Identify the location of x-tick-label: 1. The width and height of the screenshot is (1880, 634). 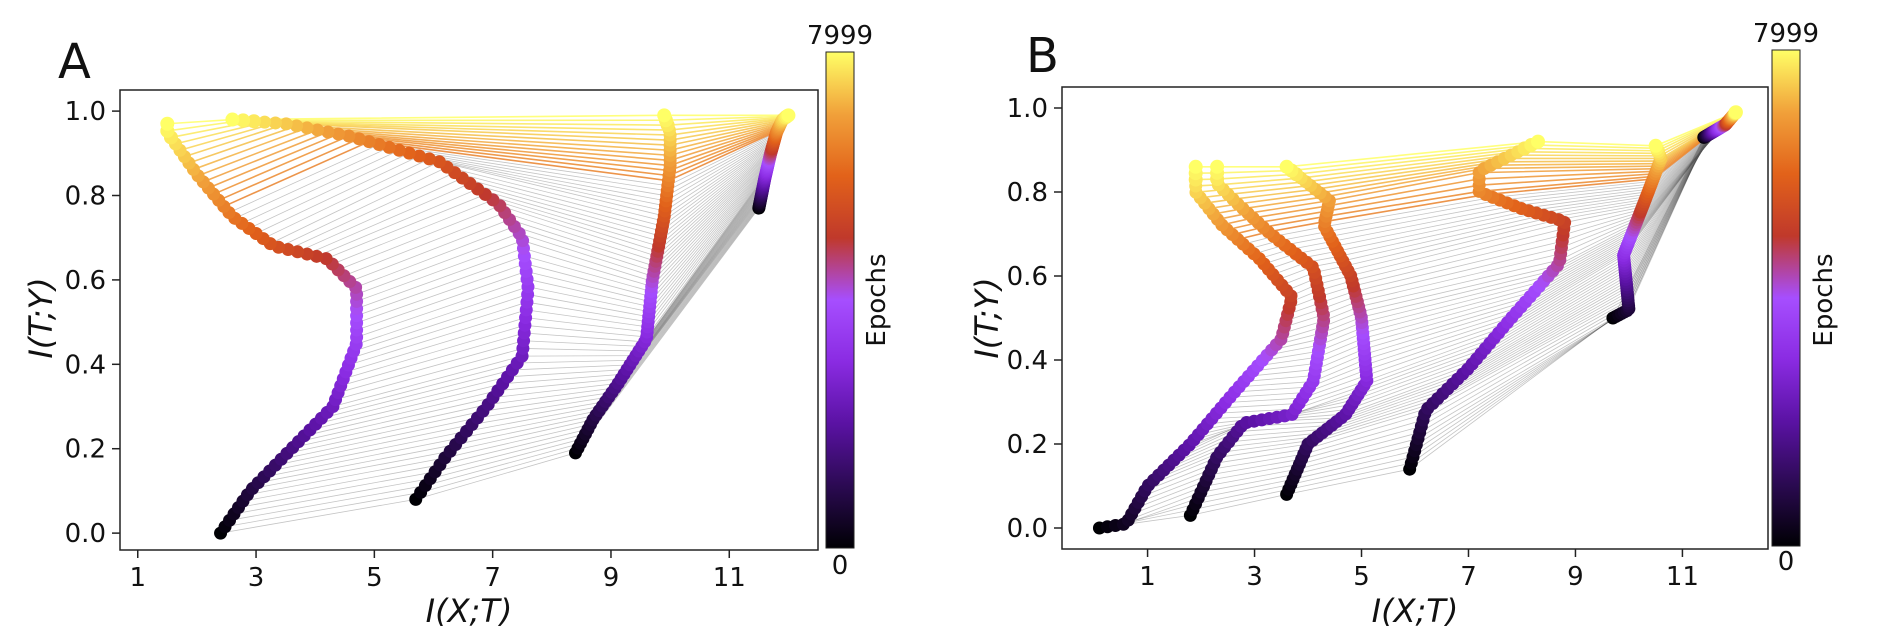
(137, 578).